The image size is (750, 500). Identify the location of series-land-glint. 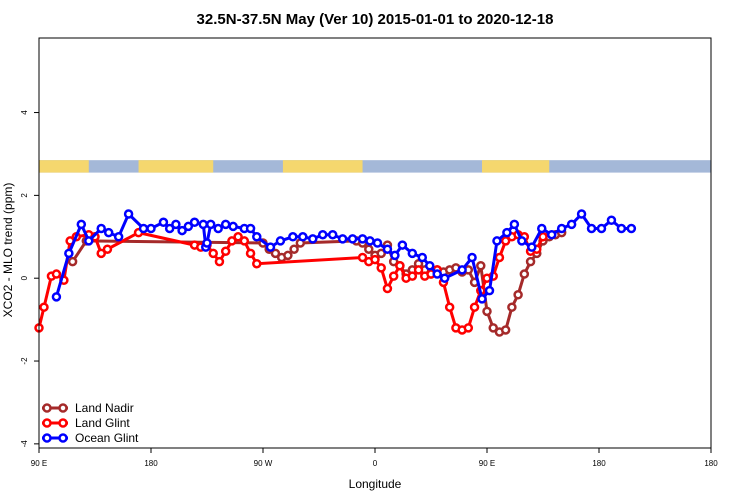
(291, 281).